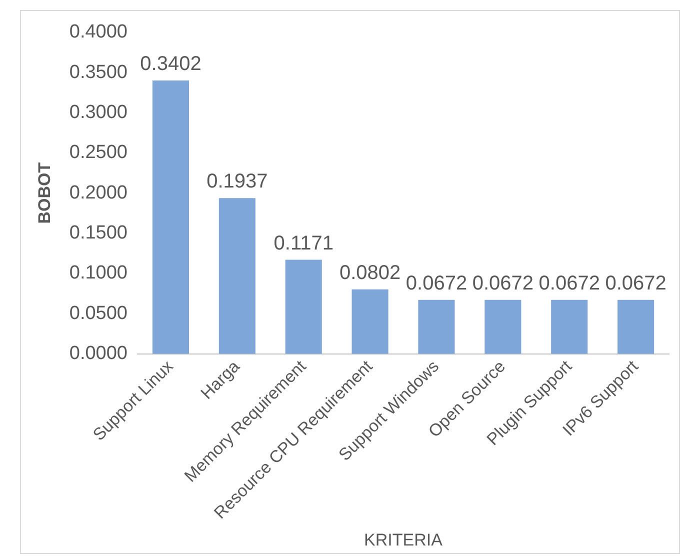 The height and width of the screenshot is (556, 683). What do you see at coordinates (98, 193) in the screenshot?
I see `y-tick-label: 0.2000` at bounding box center [98, 193].